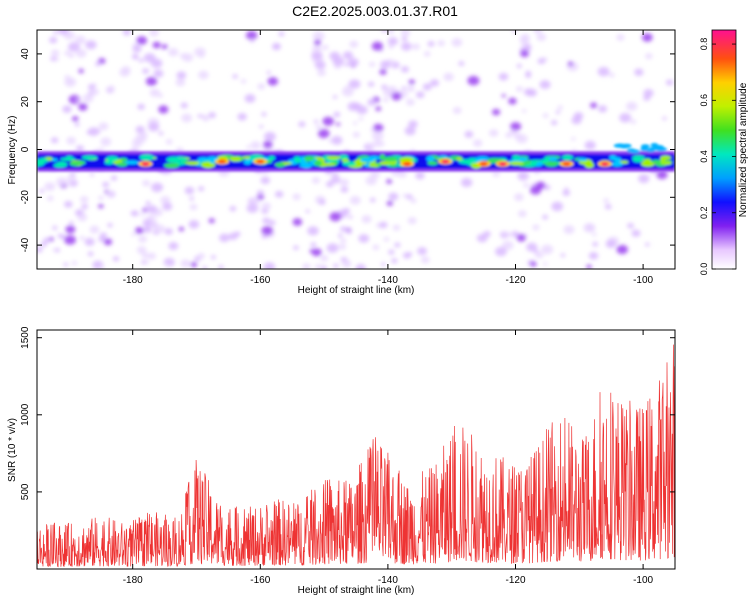 The width and height of the screenshot is (750, 600). What do you see at coordinates (388, 280) in the screenshot?
I see `spectrogram-x-tick-label: -140` at bounding box center [388, 280].